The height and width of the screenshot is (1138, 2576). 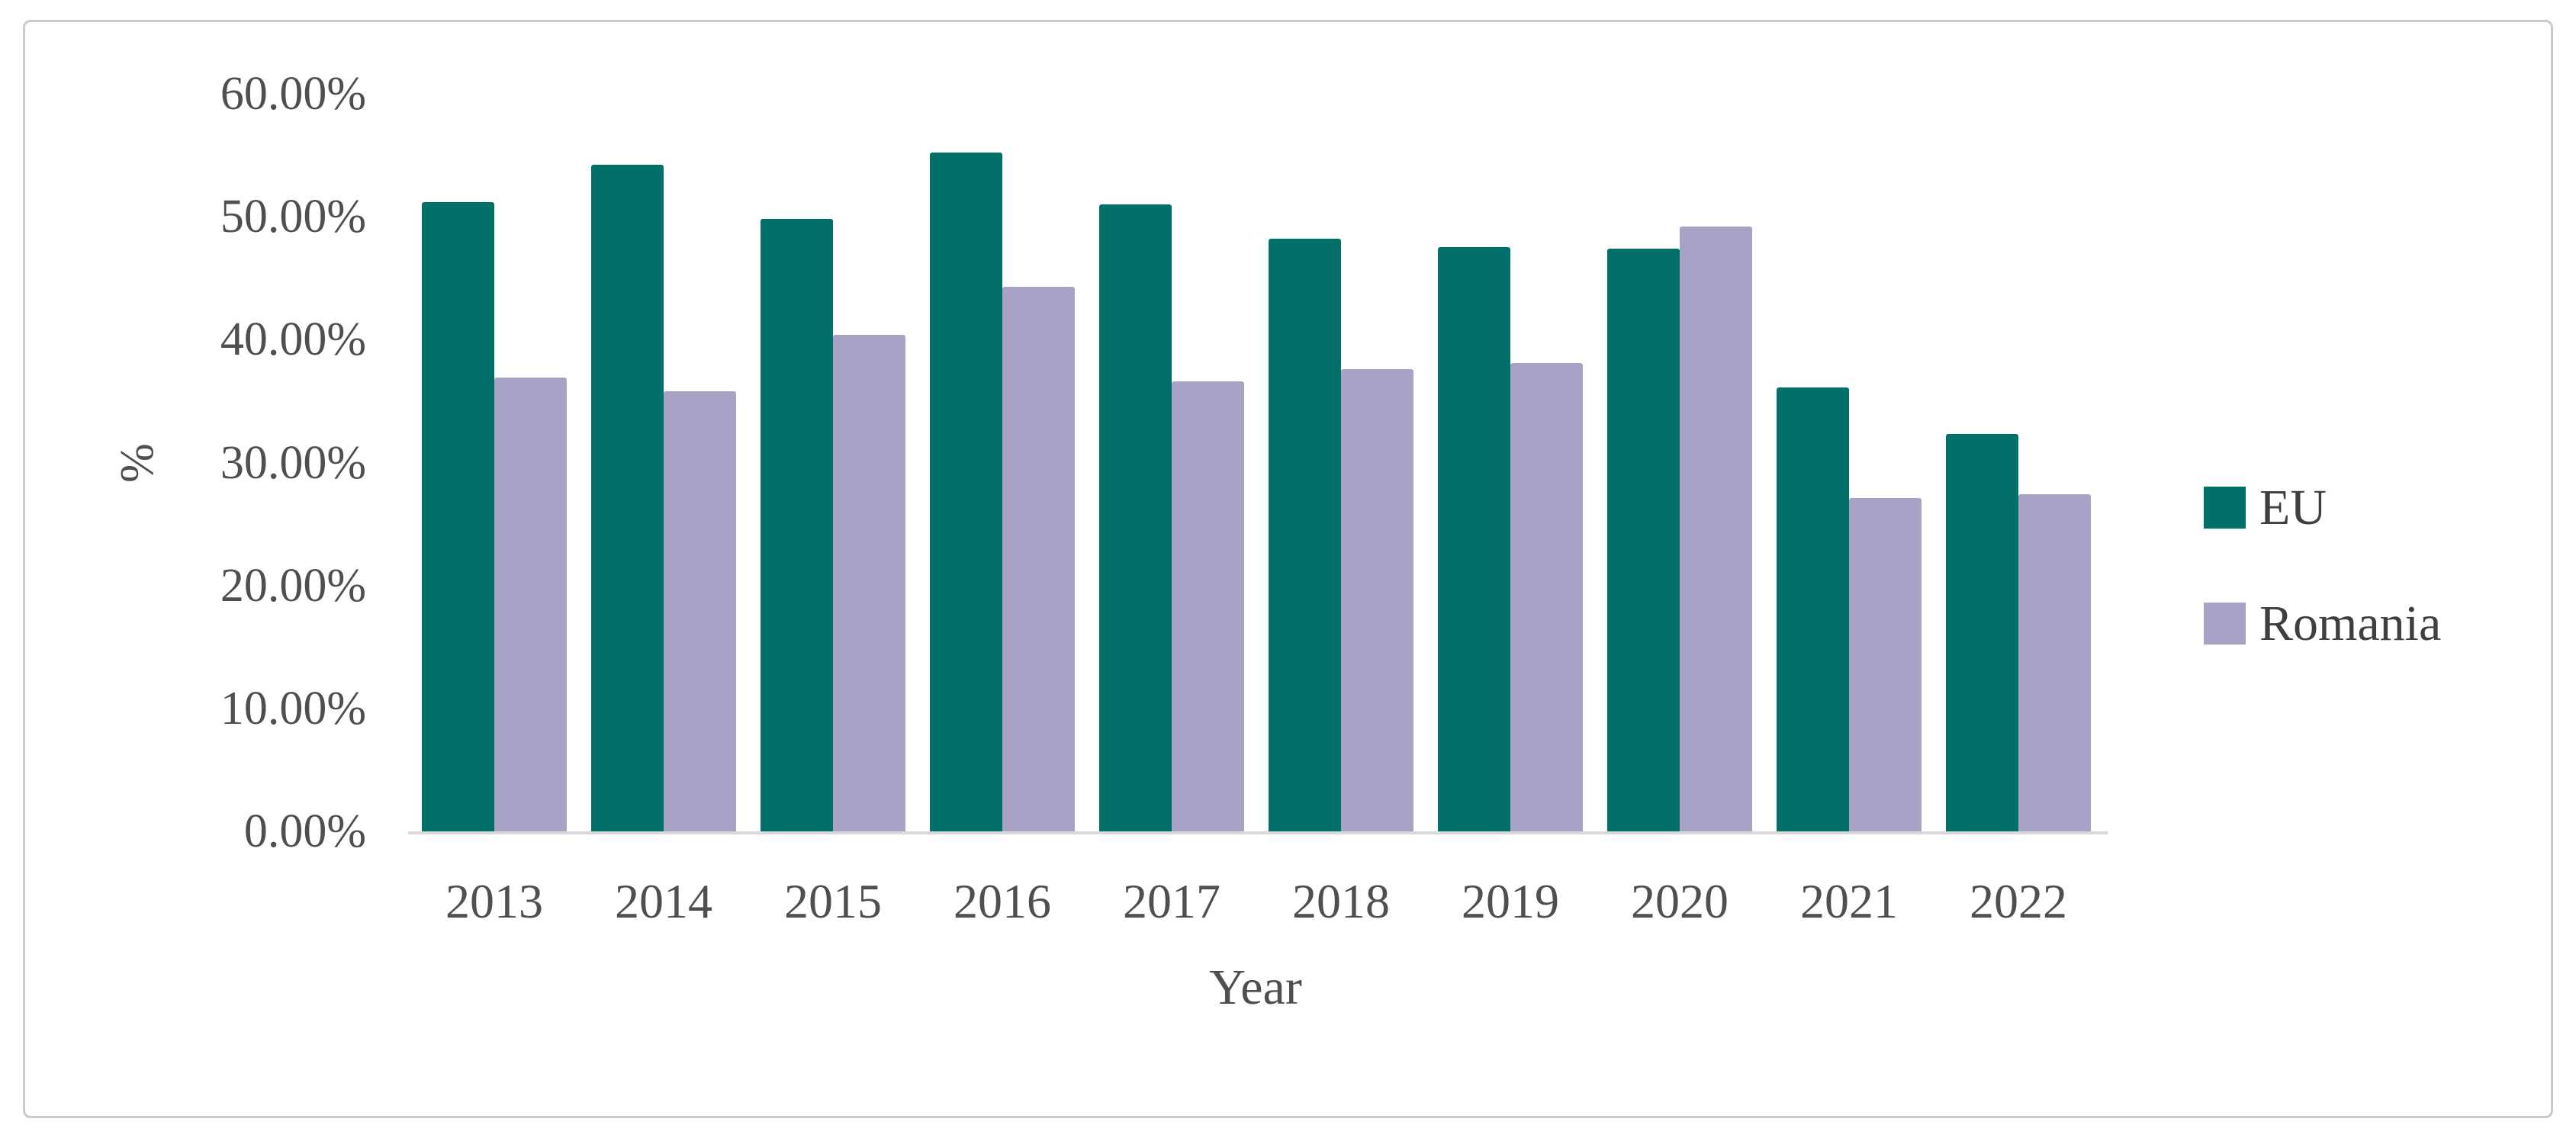 I want to click on x-axis-title: Year, so click(x=1255, y=987).